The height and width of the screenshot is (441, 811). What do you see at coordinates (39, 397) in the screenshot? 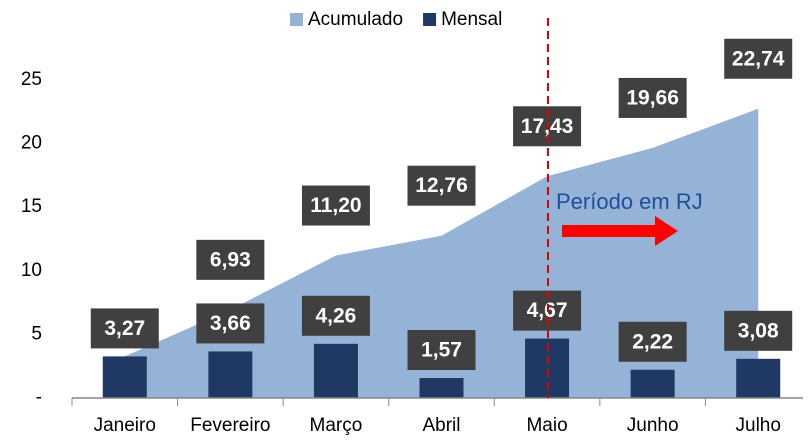
I see `y-tick-label: -` at bounding box center [39, 397].